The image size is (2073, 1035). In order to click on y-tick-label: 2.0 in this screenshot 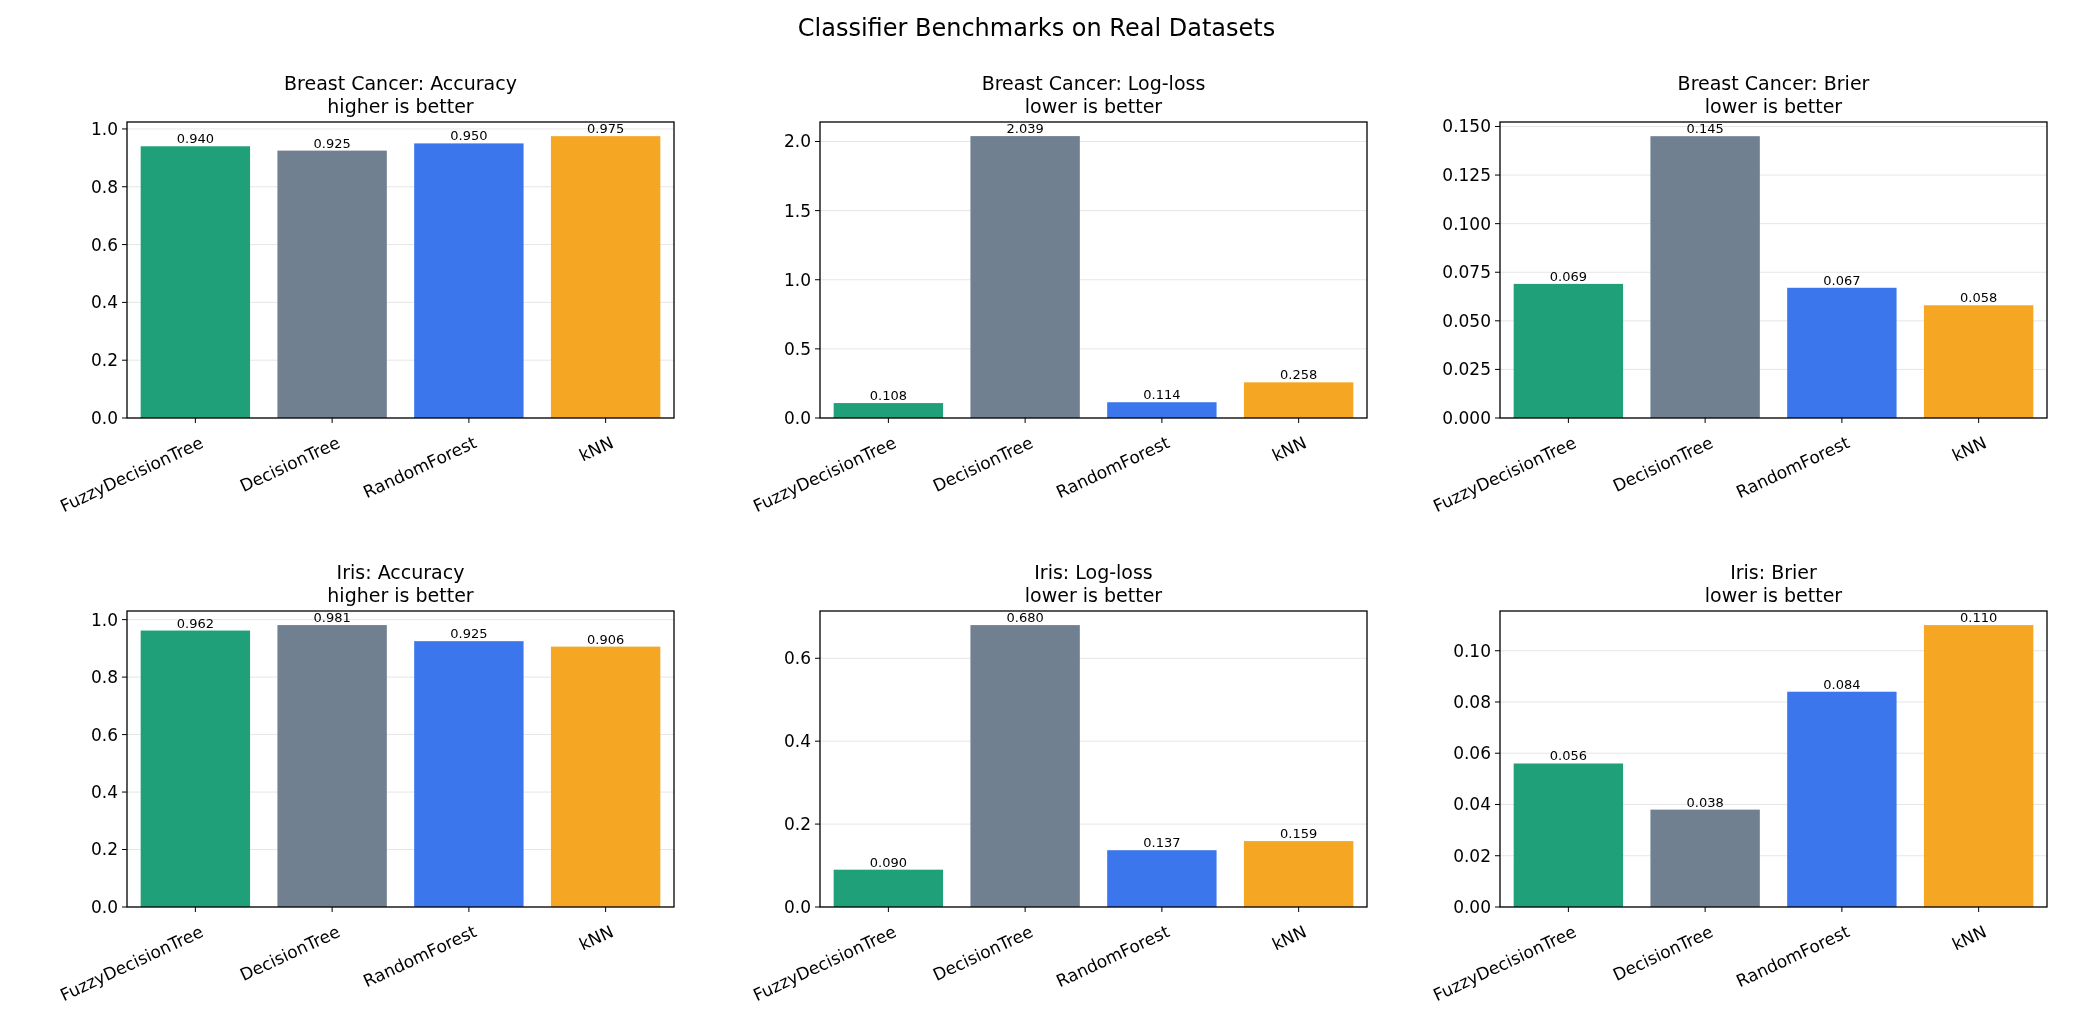, I will do `click(797, 141)`.